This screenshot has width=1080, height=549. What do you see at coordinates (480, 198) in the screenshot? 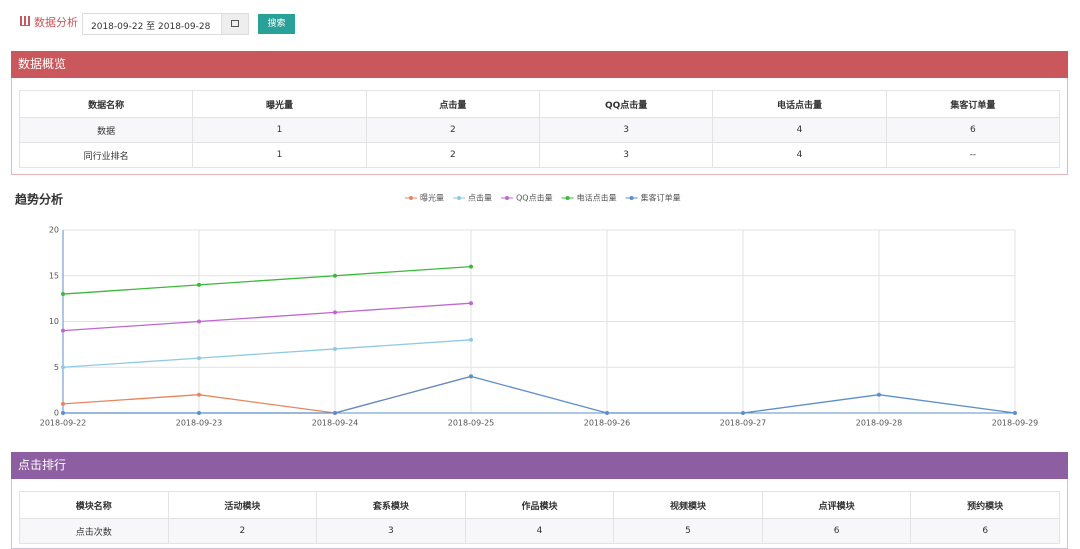
I see `legend-label: 点击量` at bounding box center [480, 198].